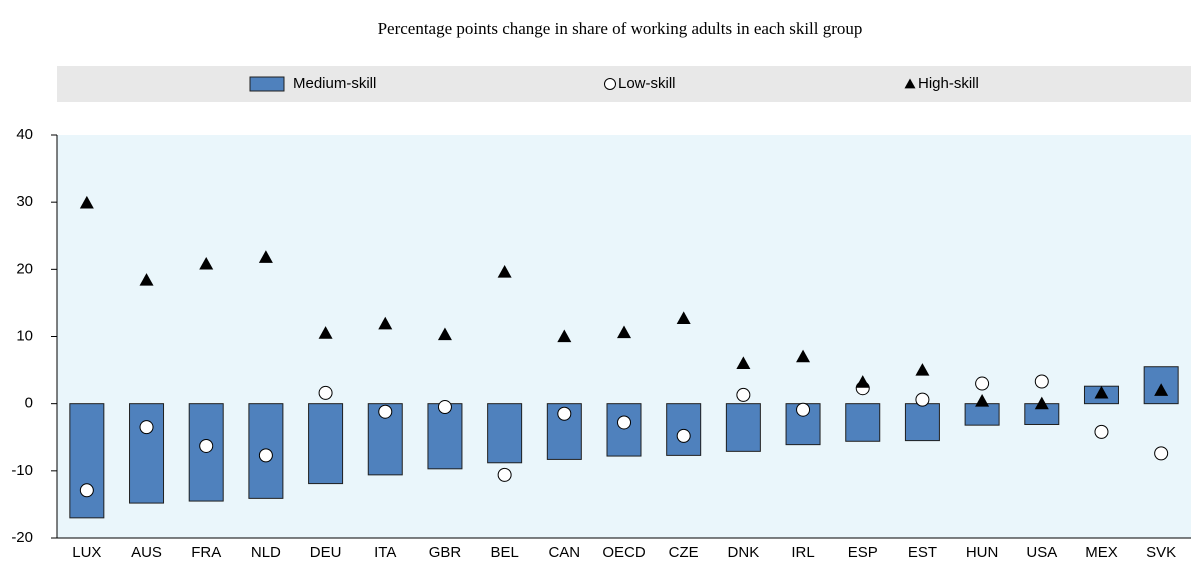 The height and width of the screenshot is (566, 1191). What do you see at coordinates (948, 83) in the screenshot?
I see `legend-label: High-skill` at bounding box center [948, 83].